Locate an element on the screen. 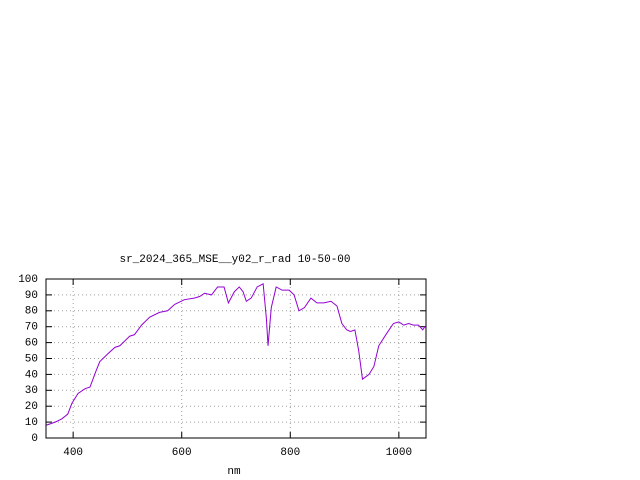  x-tick-label: 400 is located at coordinates (73, 453).